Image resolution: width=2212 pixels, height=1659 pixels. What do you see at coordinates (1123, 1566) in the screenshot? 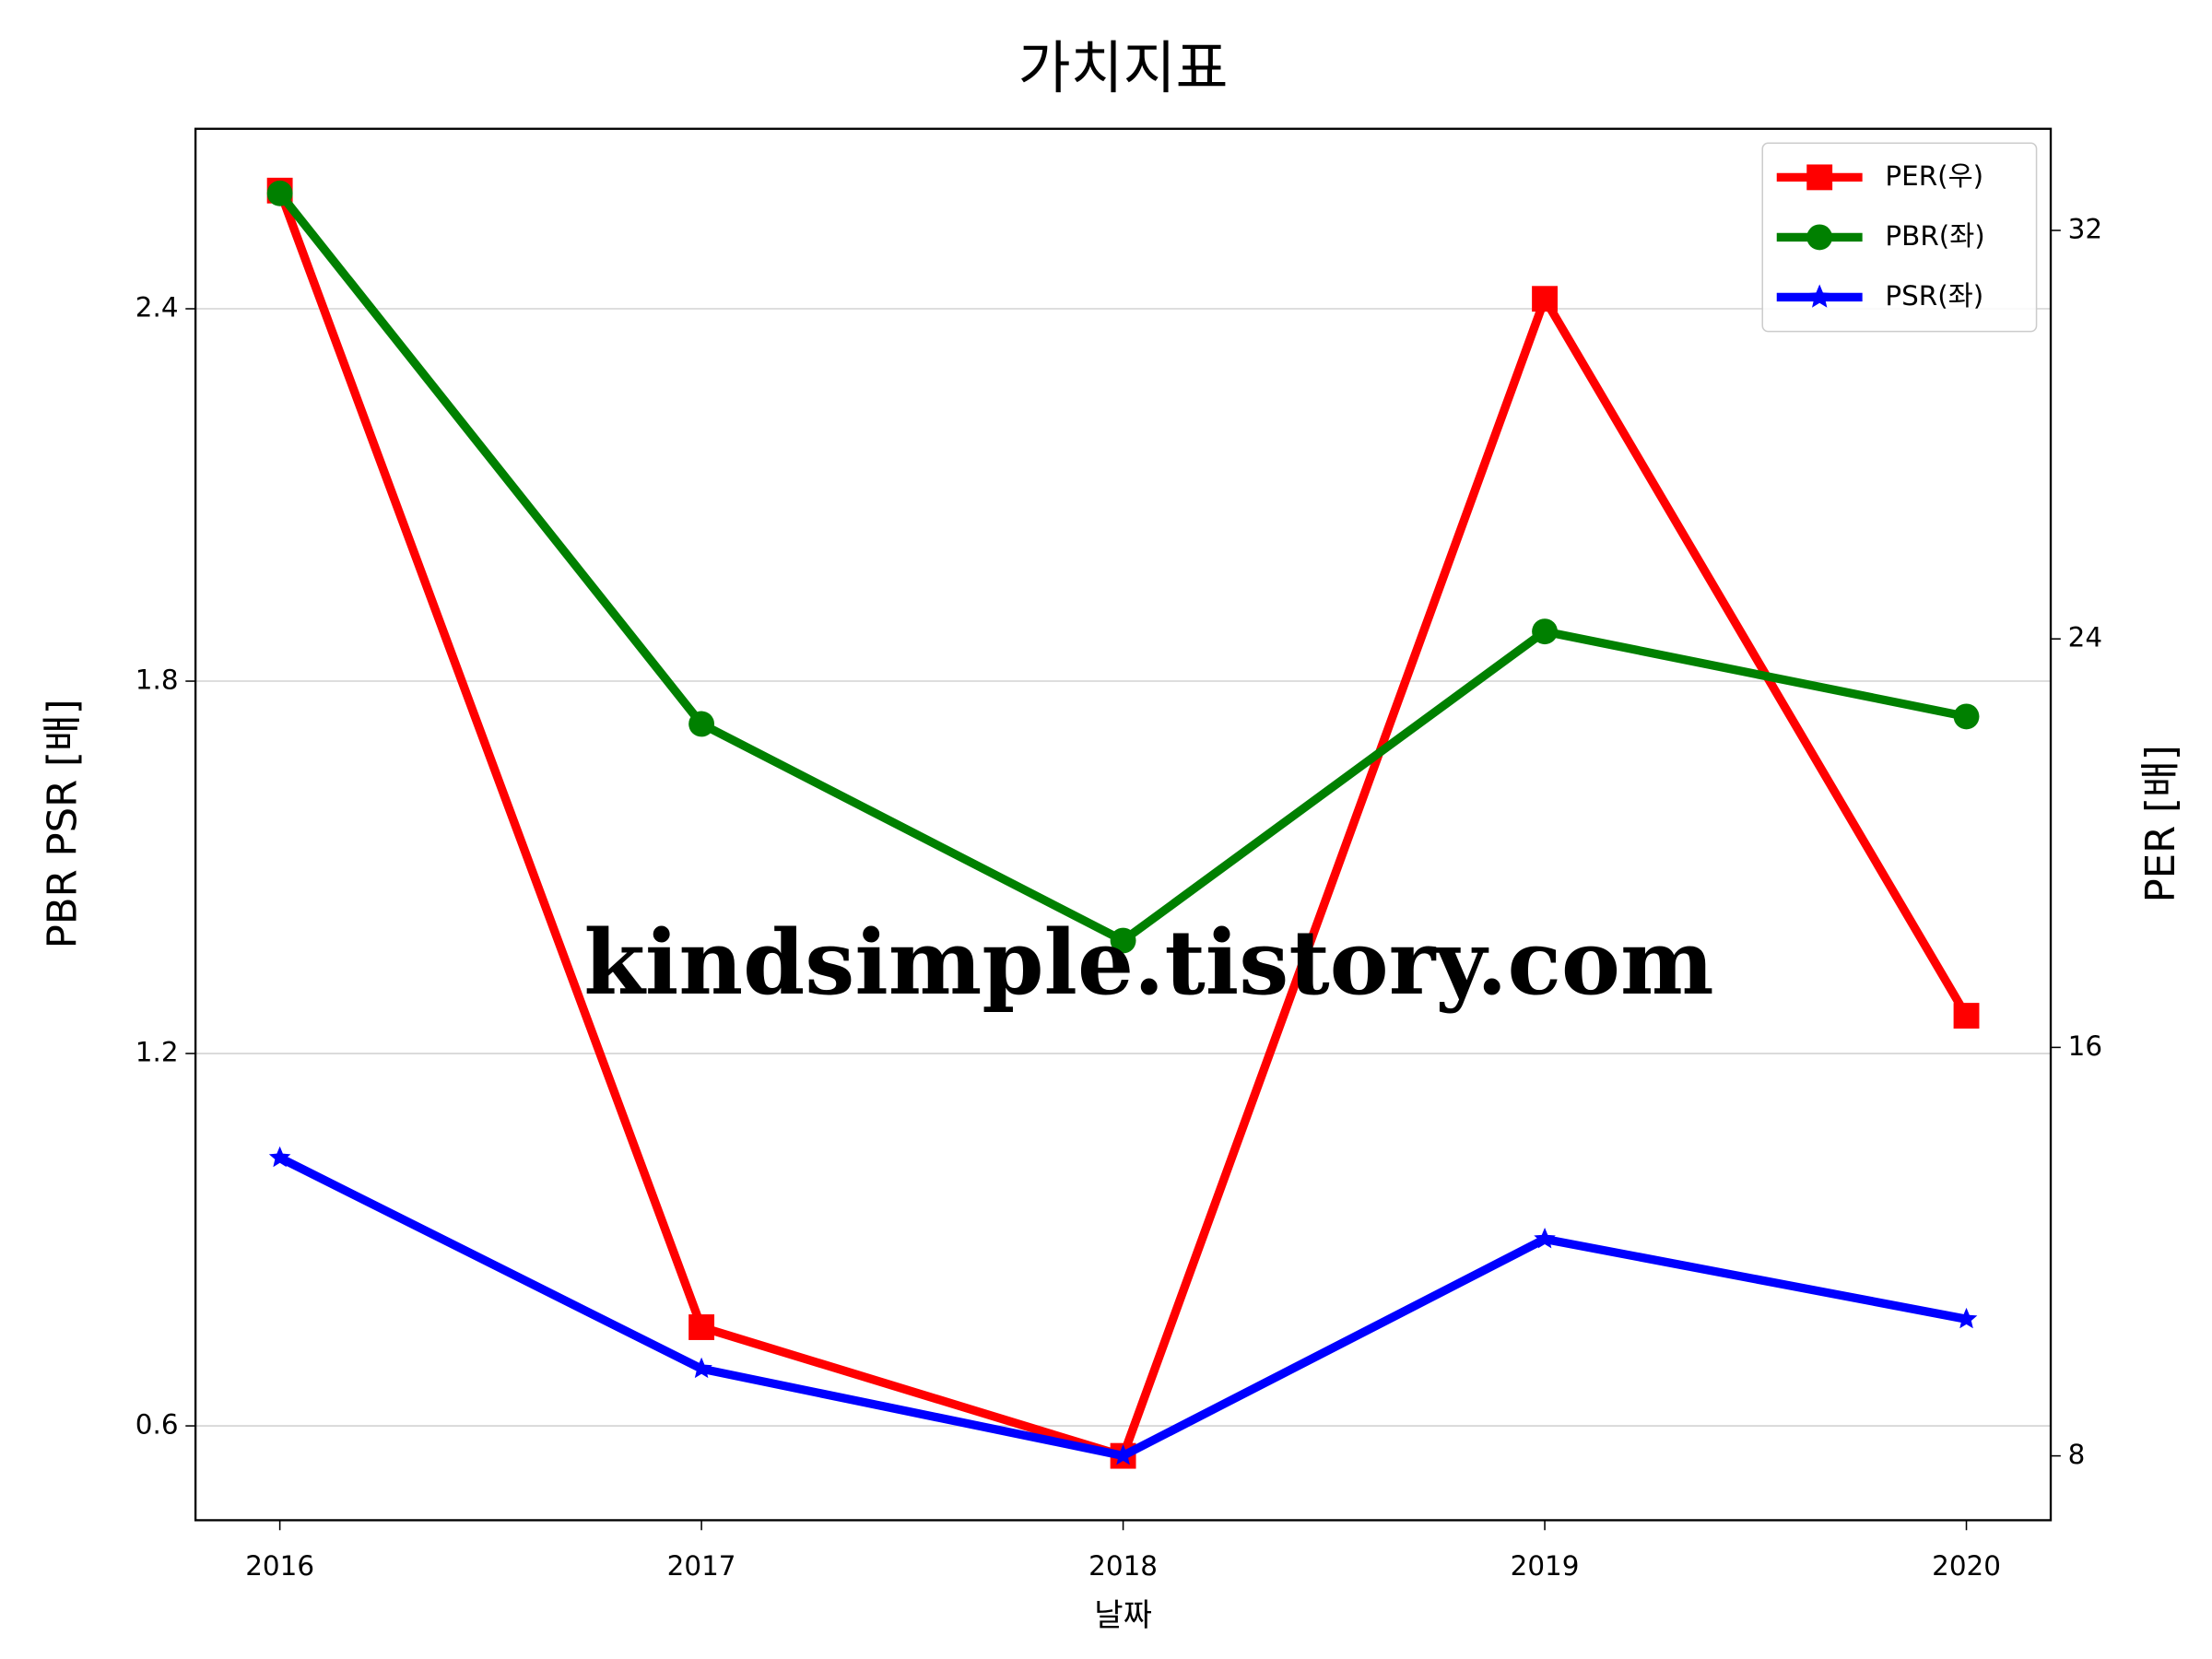
I see `x-tick-label: 2018` at bounding box center [1123, 1566].